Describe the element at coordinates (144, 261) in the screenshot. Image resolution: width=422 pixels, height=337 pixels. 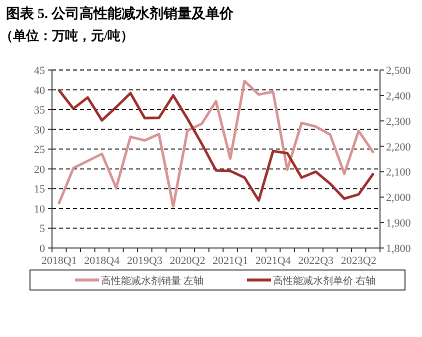
I see `x-tick-label: 2019Q3` at that location.